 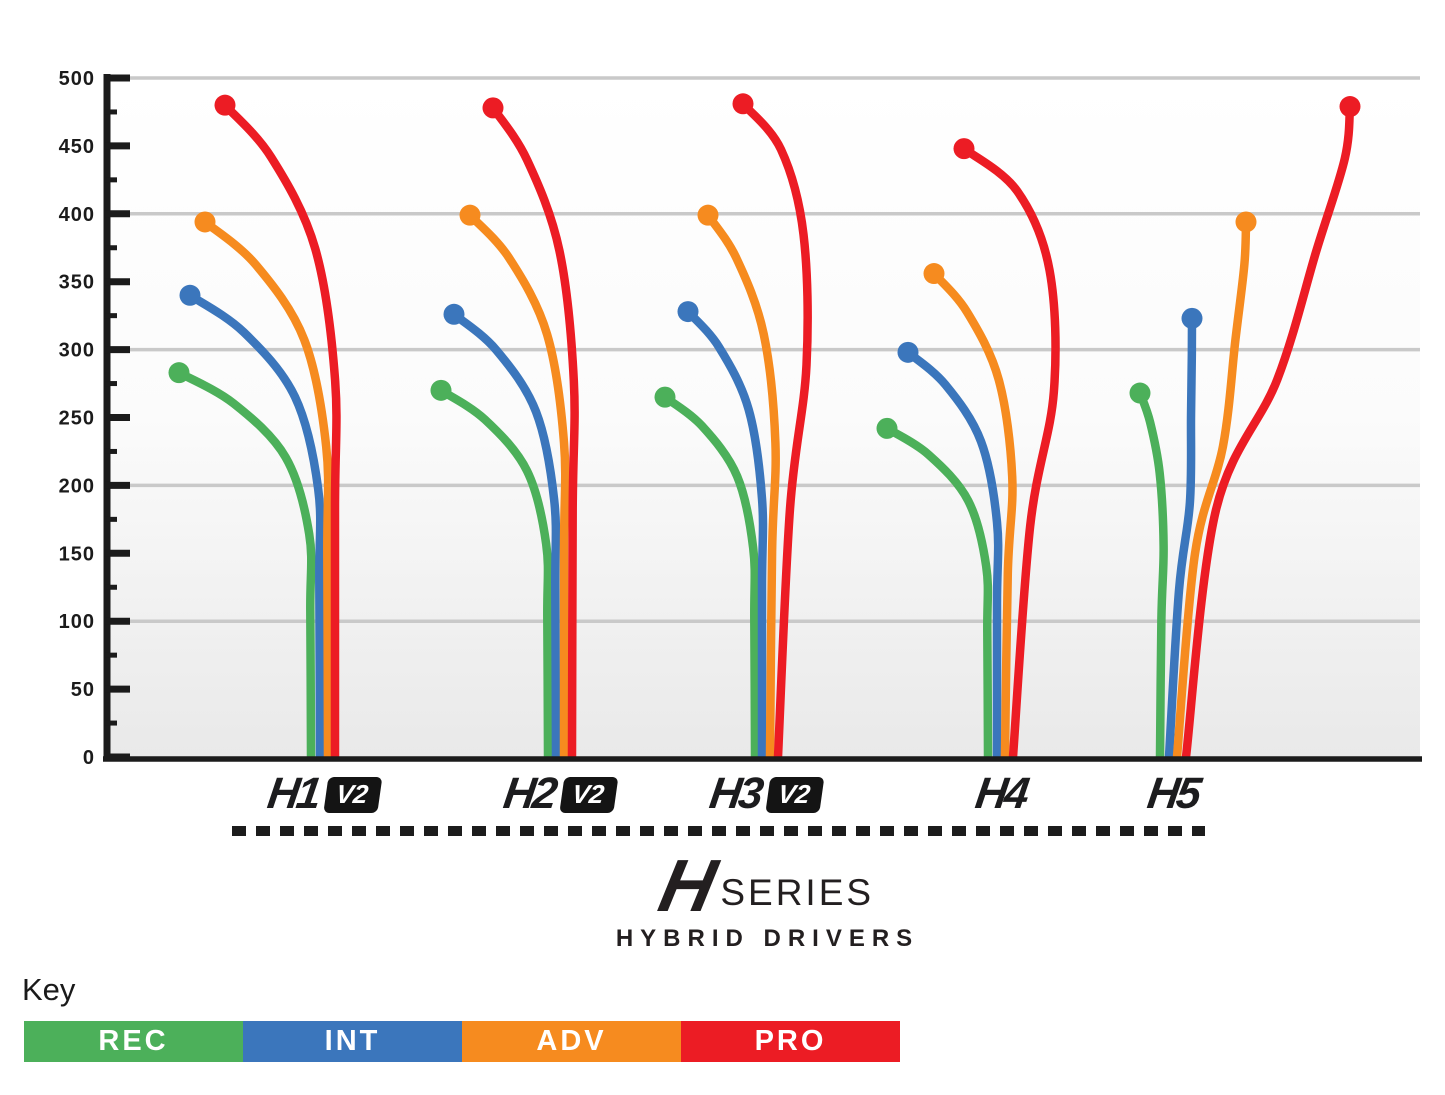 What do you see at coordinates (352, 795) in the screenshot?
I see `version-badge-h1: V2` at bounding box center [352, 795].